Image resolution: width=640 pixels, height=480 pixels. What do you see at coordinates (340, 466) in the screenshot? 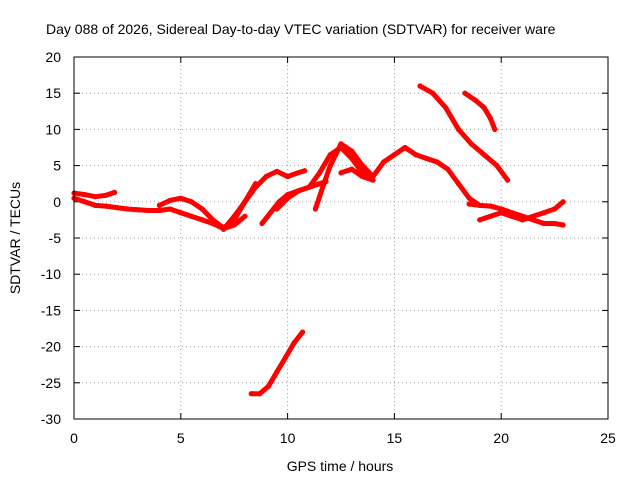
I see `x-axis-title: GPS time / hours` at bounding box center [340, 466].